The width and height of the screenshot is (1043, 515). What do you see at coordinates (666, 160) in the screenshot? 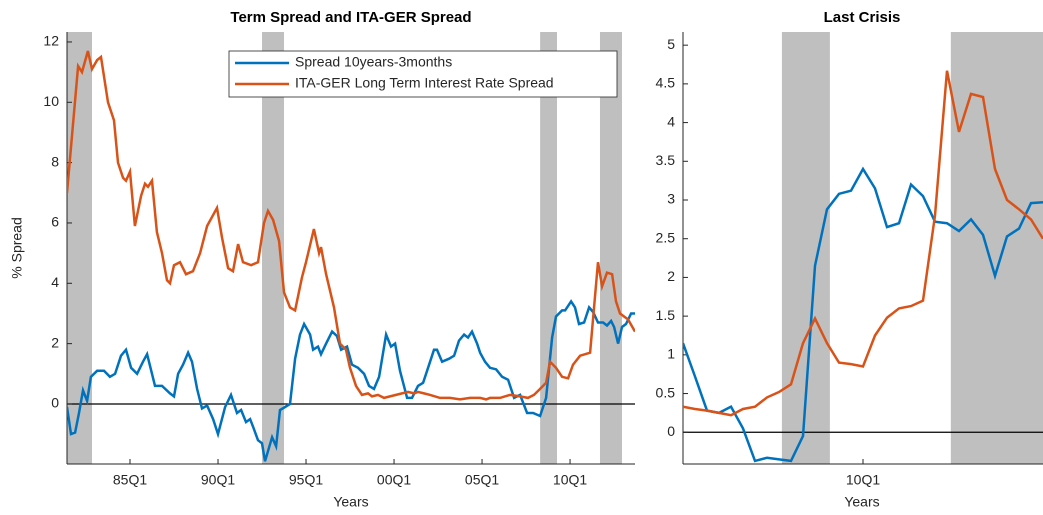
I see `y-tick-label: 3.5` at bounding box center [666, 160].